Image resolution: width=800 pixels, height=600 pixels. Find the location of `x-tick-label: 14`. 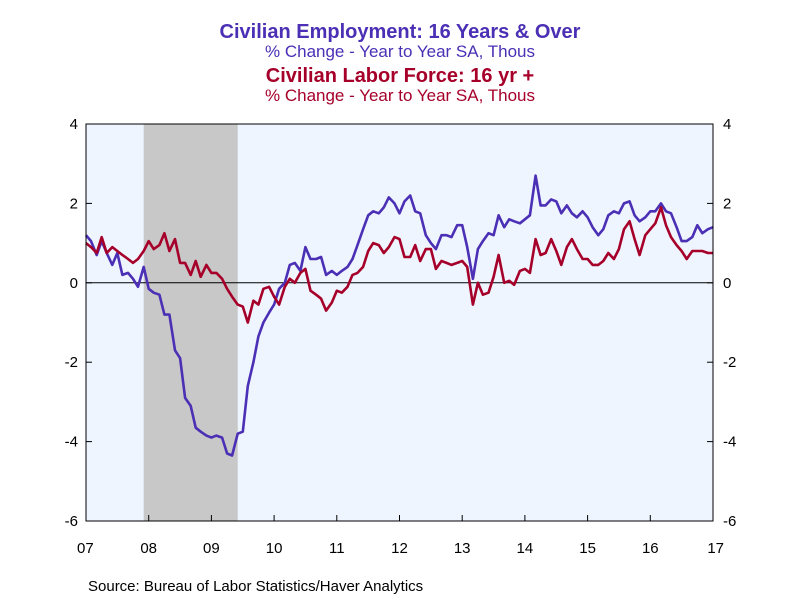

x-tick-label: 14 is located at coordinates (525, 548).